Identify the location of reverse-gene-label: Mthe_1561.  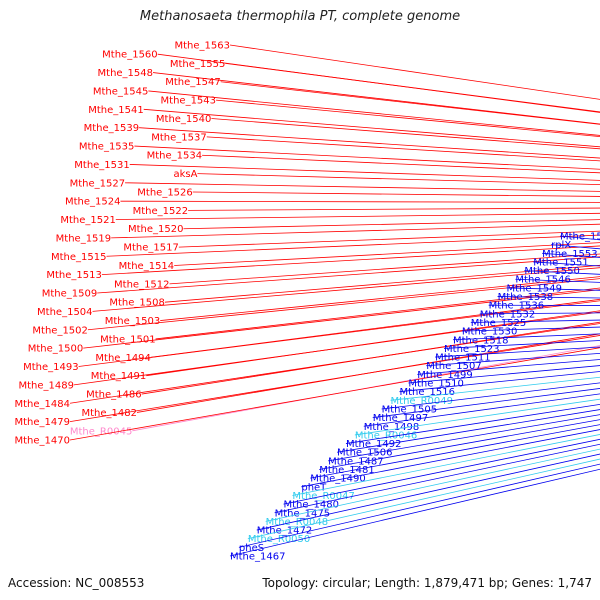
(580, 237).